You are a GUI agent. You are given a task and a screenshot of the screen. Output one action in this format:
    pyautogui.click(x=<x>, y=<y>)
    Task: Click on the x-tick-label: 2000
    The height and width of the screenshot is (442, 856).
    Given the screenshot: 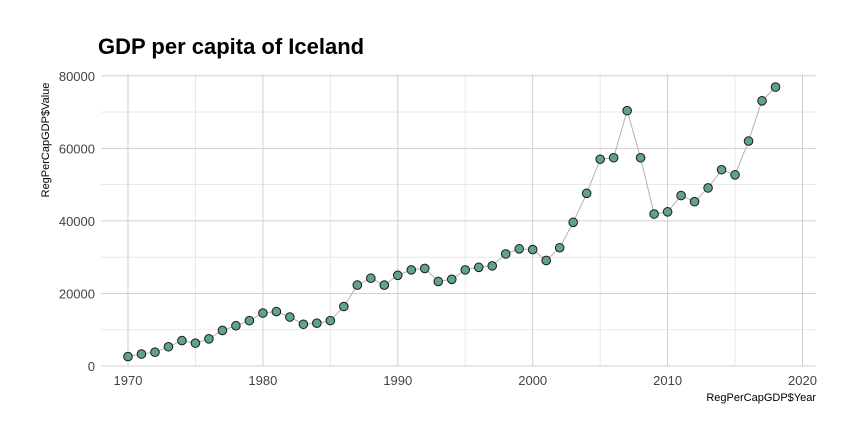 What is the action you would take?
    pyautogui.click(x=532, y=380)
    